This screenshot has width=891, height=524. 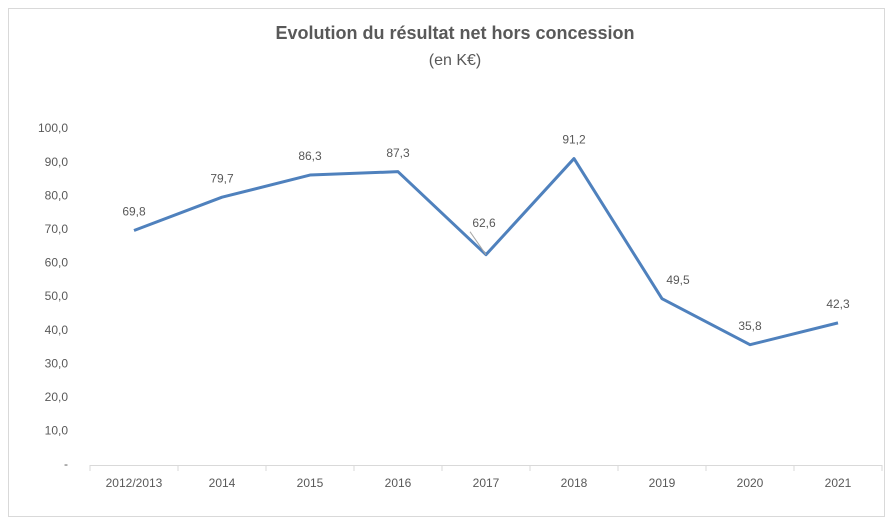 I want to click on data-label: 91,2, so click(x=574, y=140).